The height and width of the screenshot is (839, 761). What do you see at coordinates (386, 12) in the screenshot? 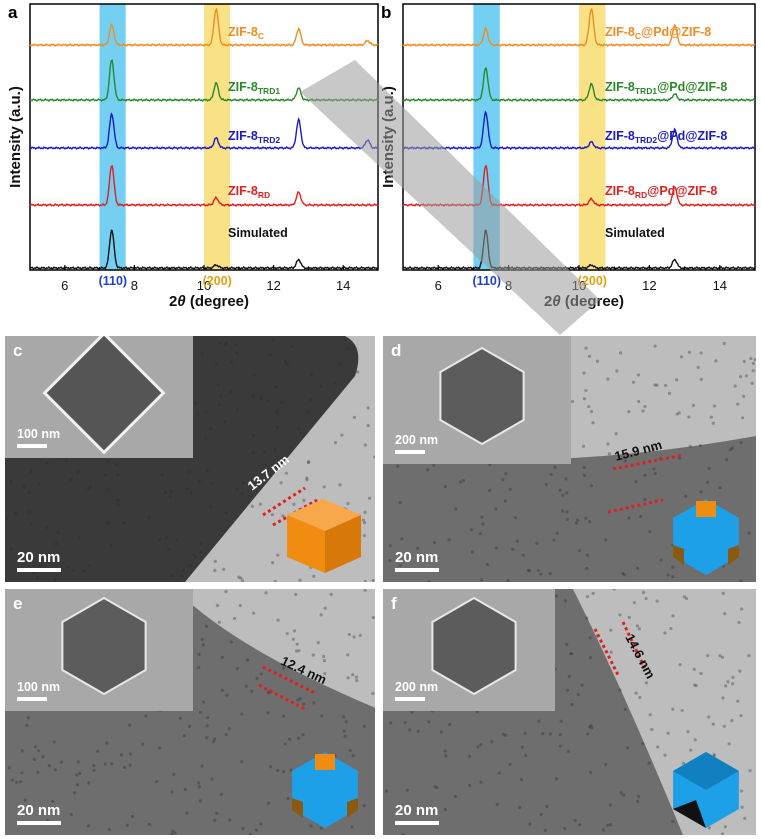
I see `panel-letter: b` at bounding box center [386, 12].